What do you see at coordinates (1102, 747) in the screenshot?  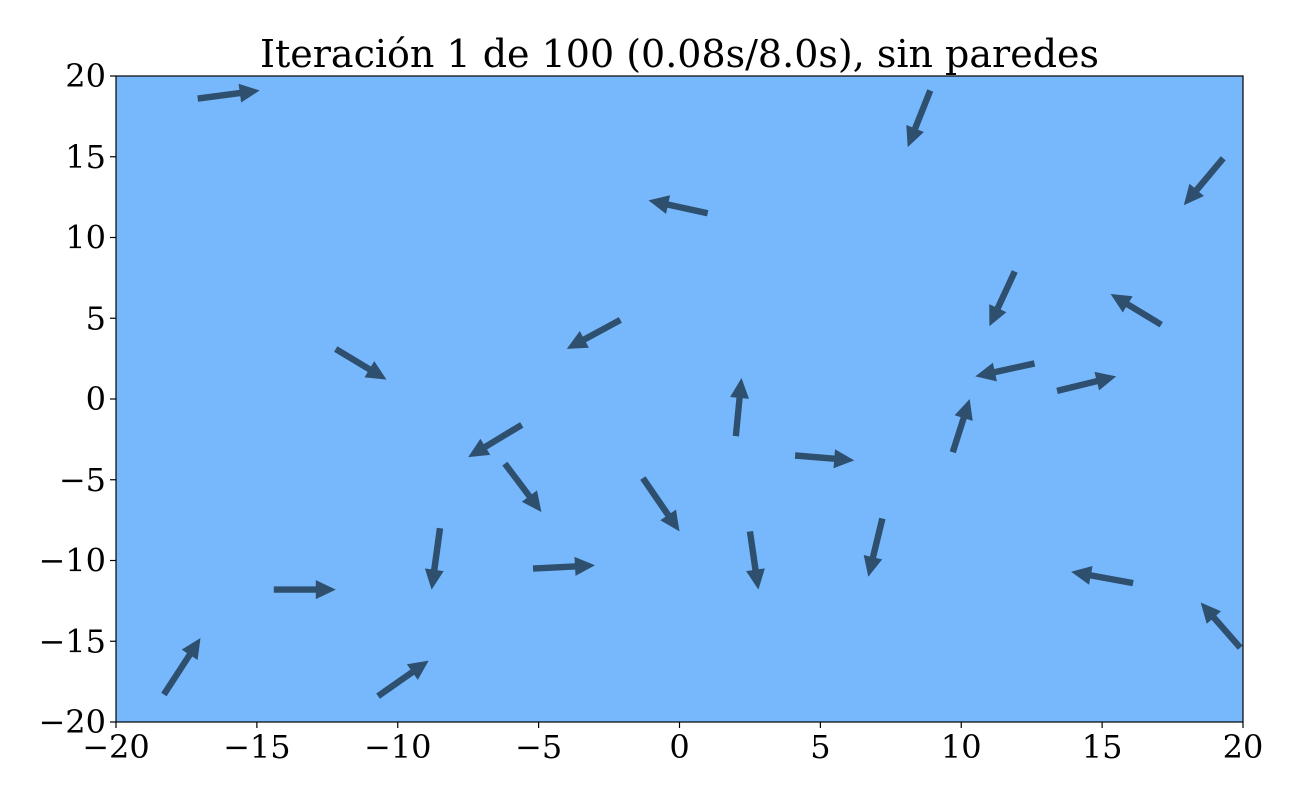 I see `x-tick-label: 15` at bounding box center [1102, 747].